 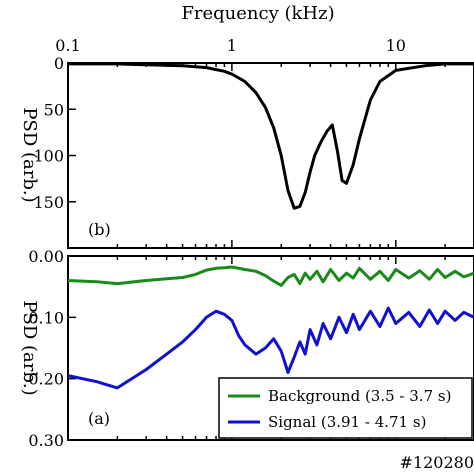 I want to click on y-tick-label: 100, so click(x=48, y=156).